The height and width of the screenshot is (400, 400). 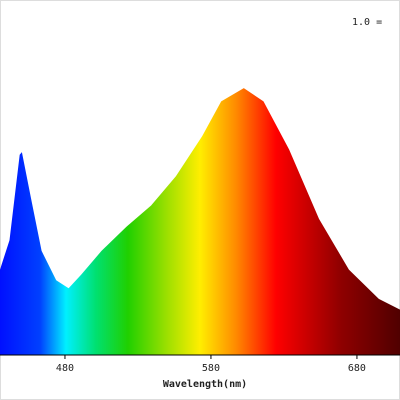 I want to click on x-tick-label: 480, so click(x=65, y=368).